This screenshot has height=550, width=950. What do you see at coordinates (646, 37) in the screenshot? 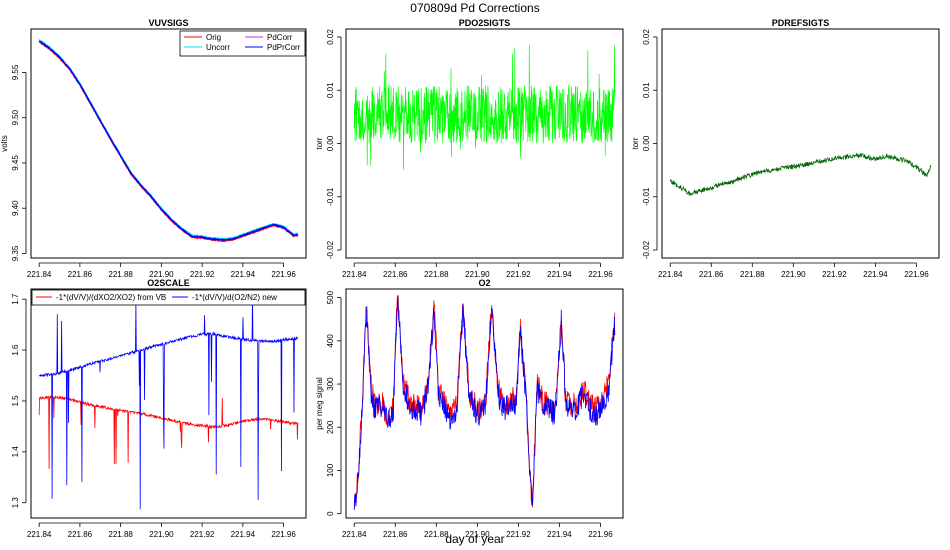
I see `y-tick-label-pdrefsigts-4: 0.02` at bounding box center [646, 37].